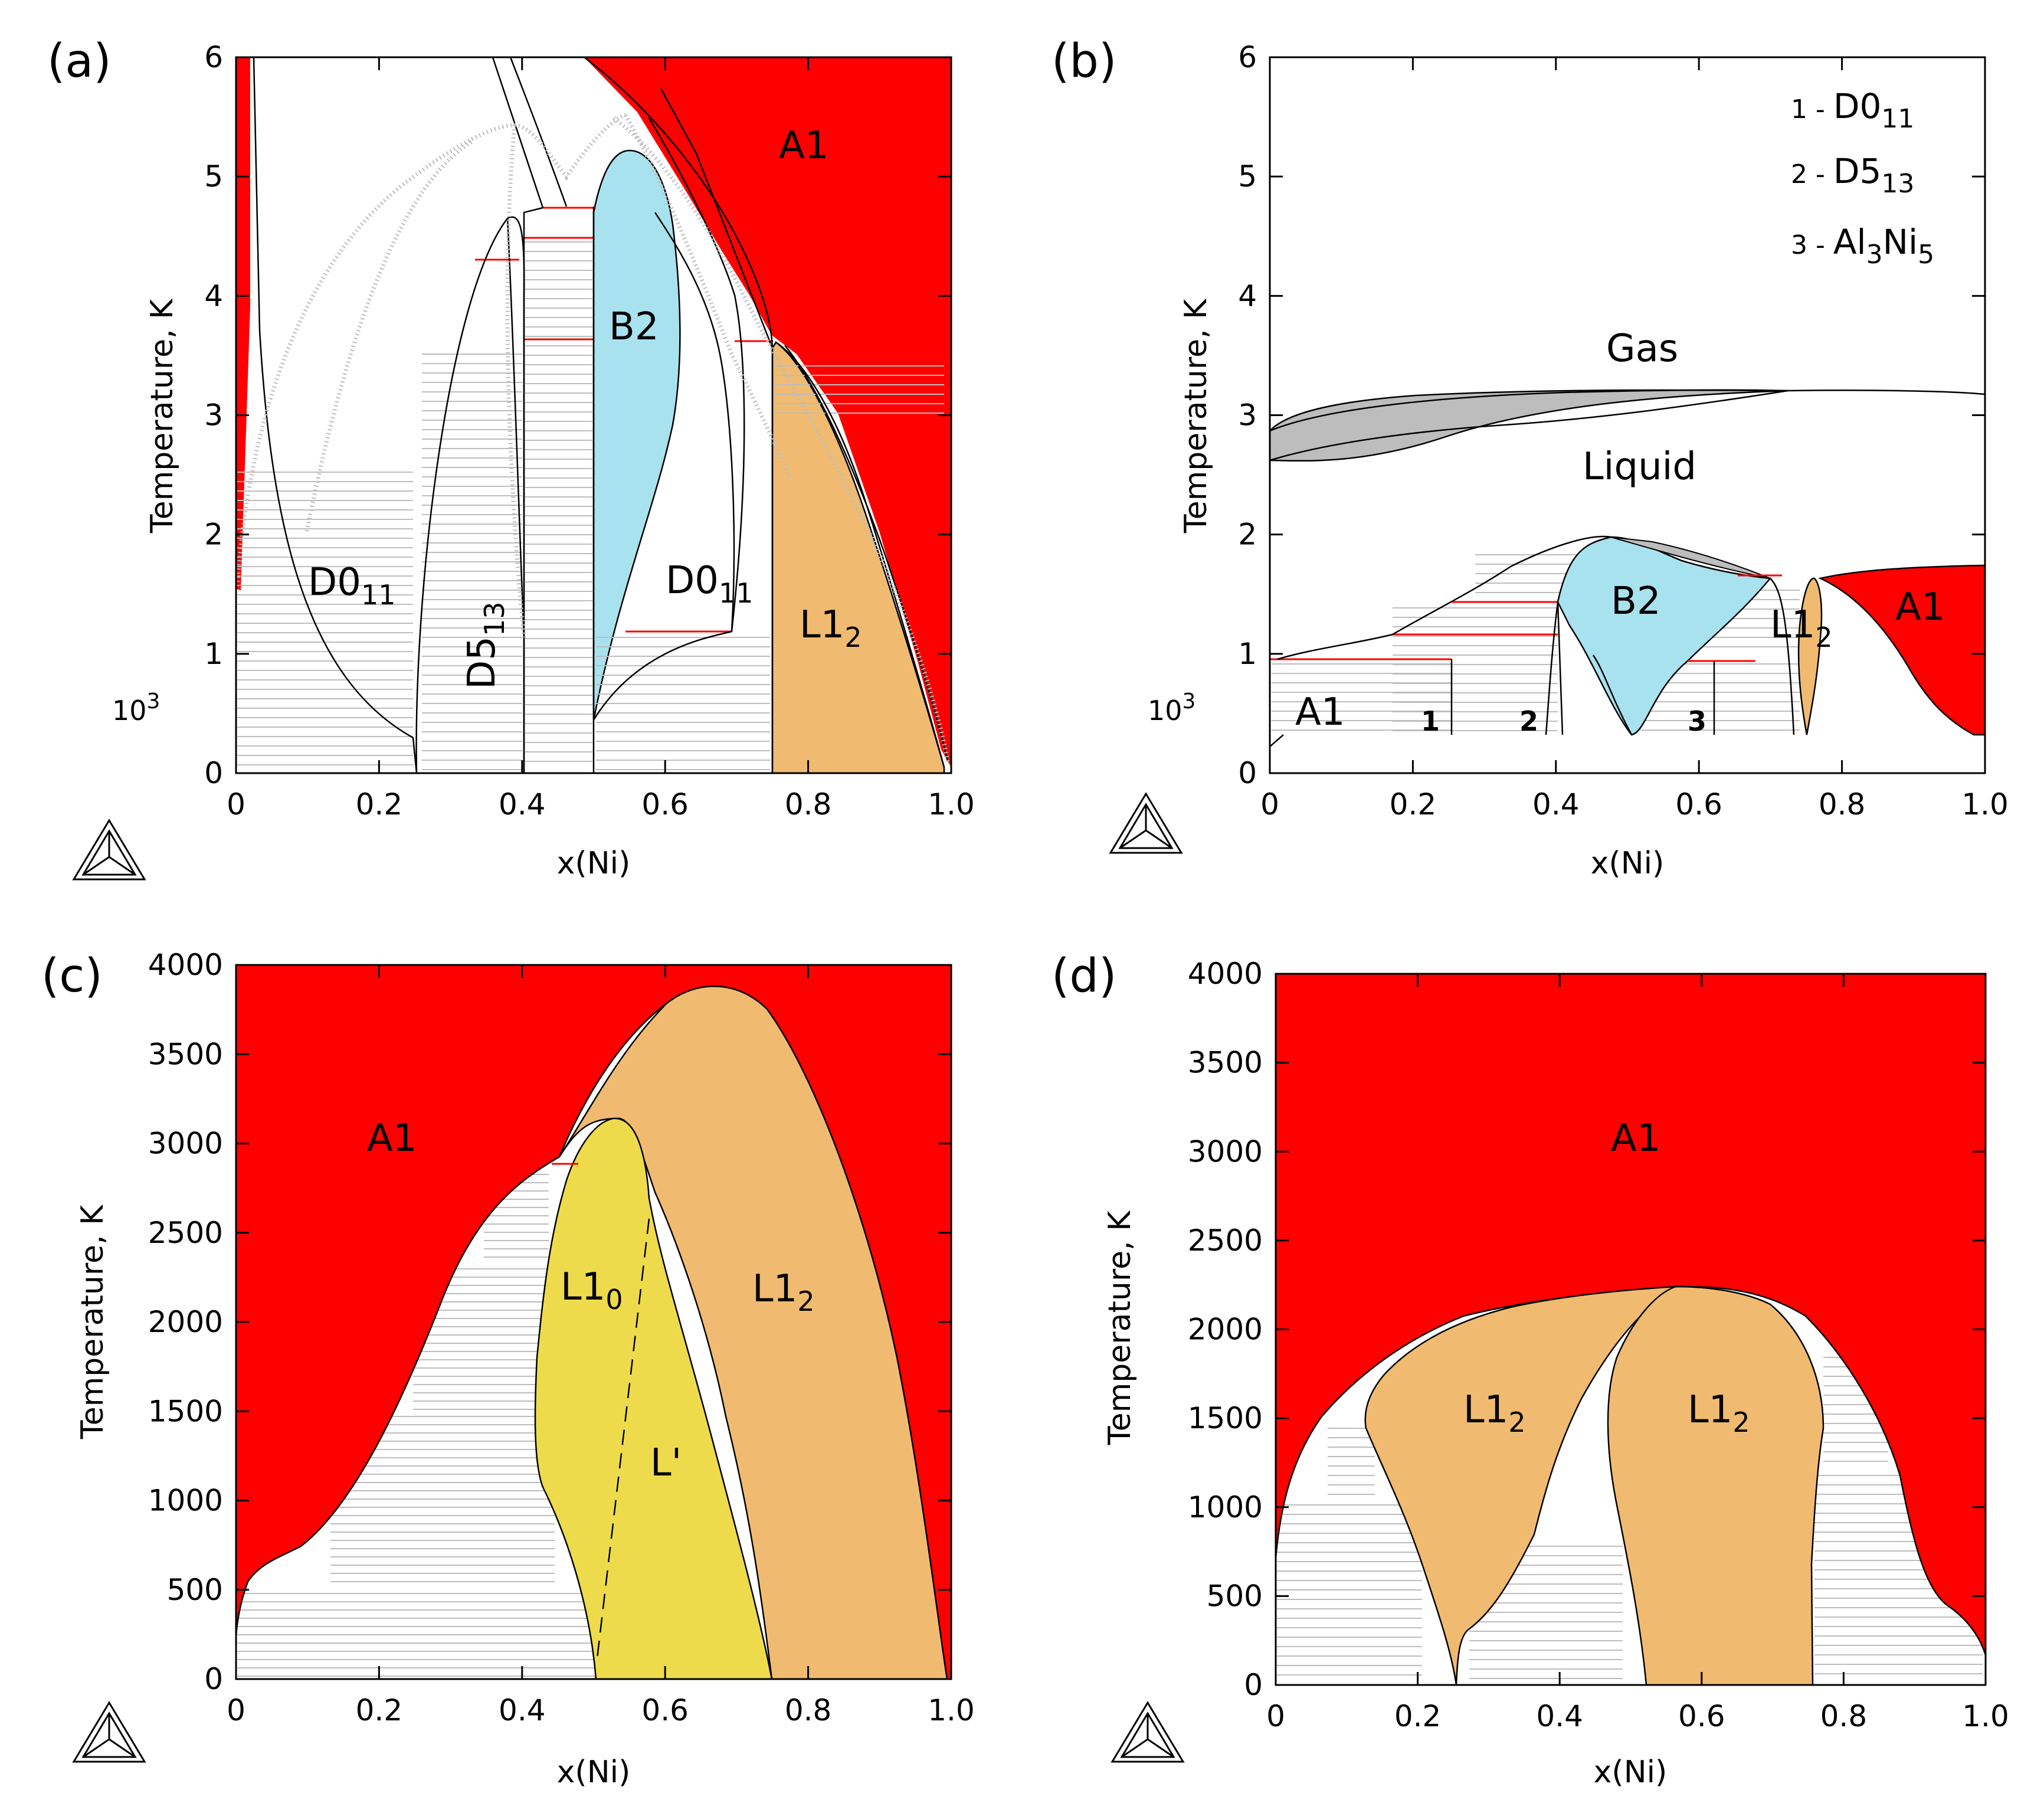 This screenshot has height=1803, width=2044. Describe the element at coordinates (1084, 61) in the screenshot. I see `panel-letter-b: (b)` at that location.